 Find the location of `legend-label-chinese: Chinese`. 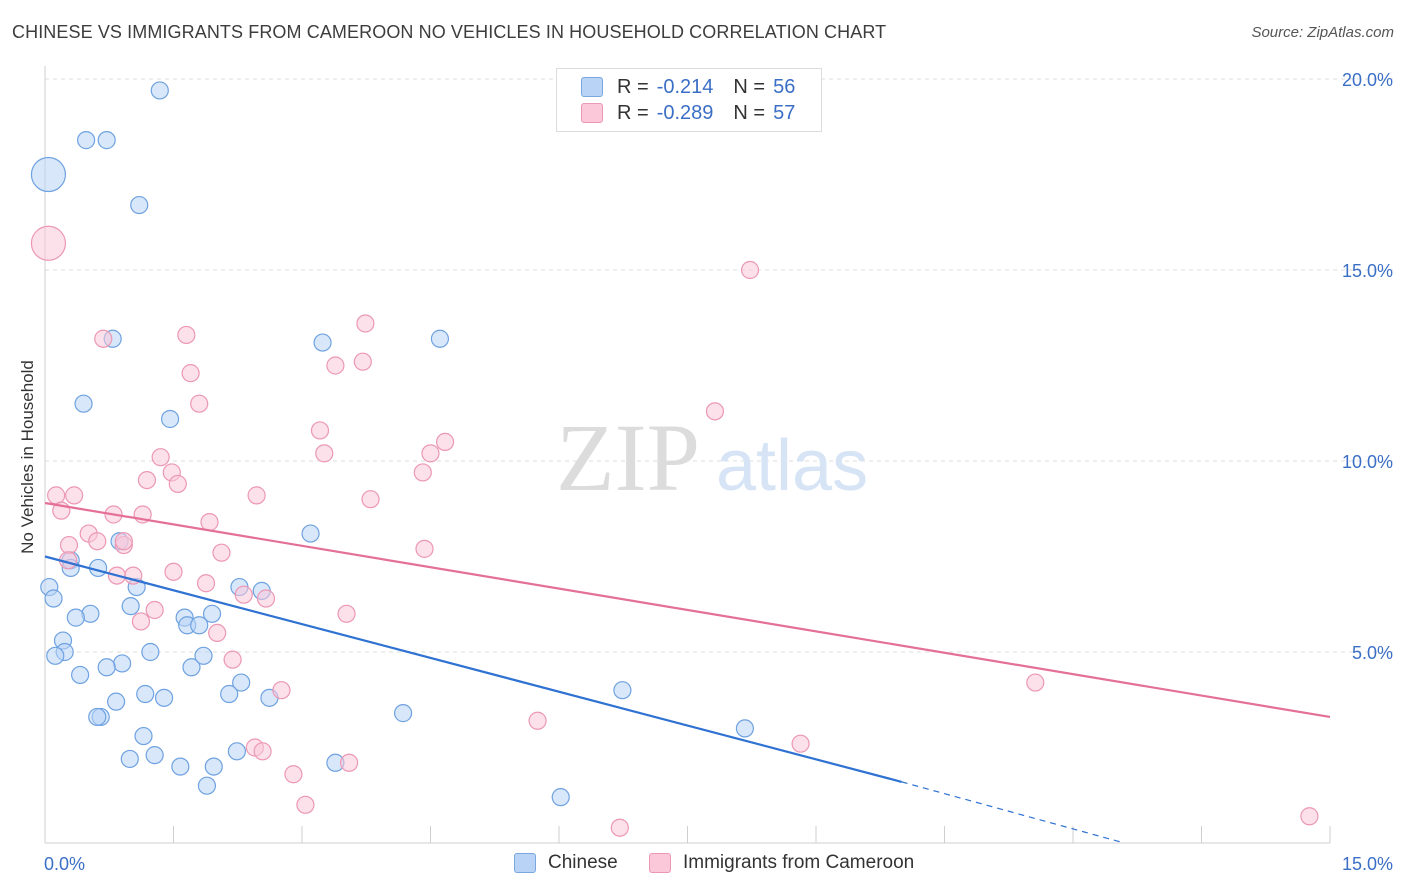

legend-label-chinese: Chinese is located at coordinates (583, 862).